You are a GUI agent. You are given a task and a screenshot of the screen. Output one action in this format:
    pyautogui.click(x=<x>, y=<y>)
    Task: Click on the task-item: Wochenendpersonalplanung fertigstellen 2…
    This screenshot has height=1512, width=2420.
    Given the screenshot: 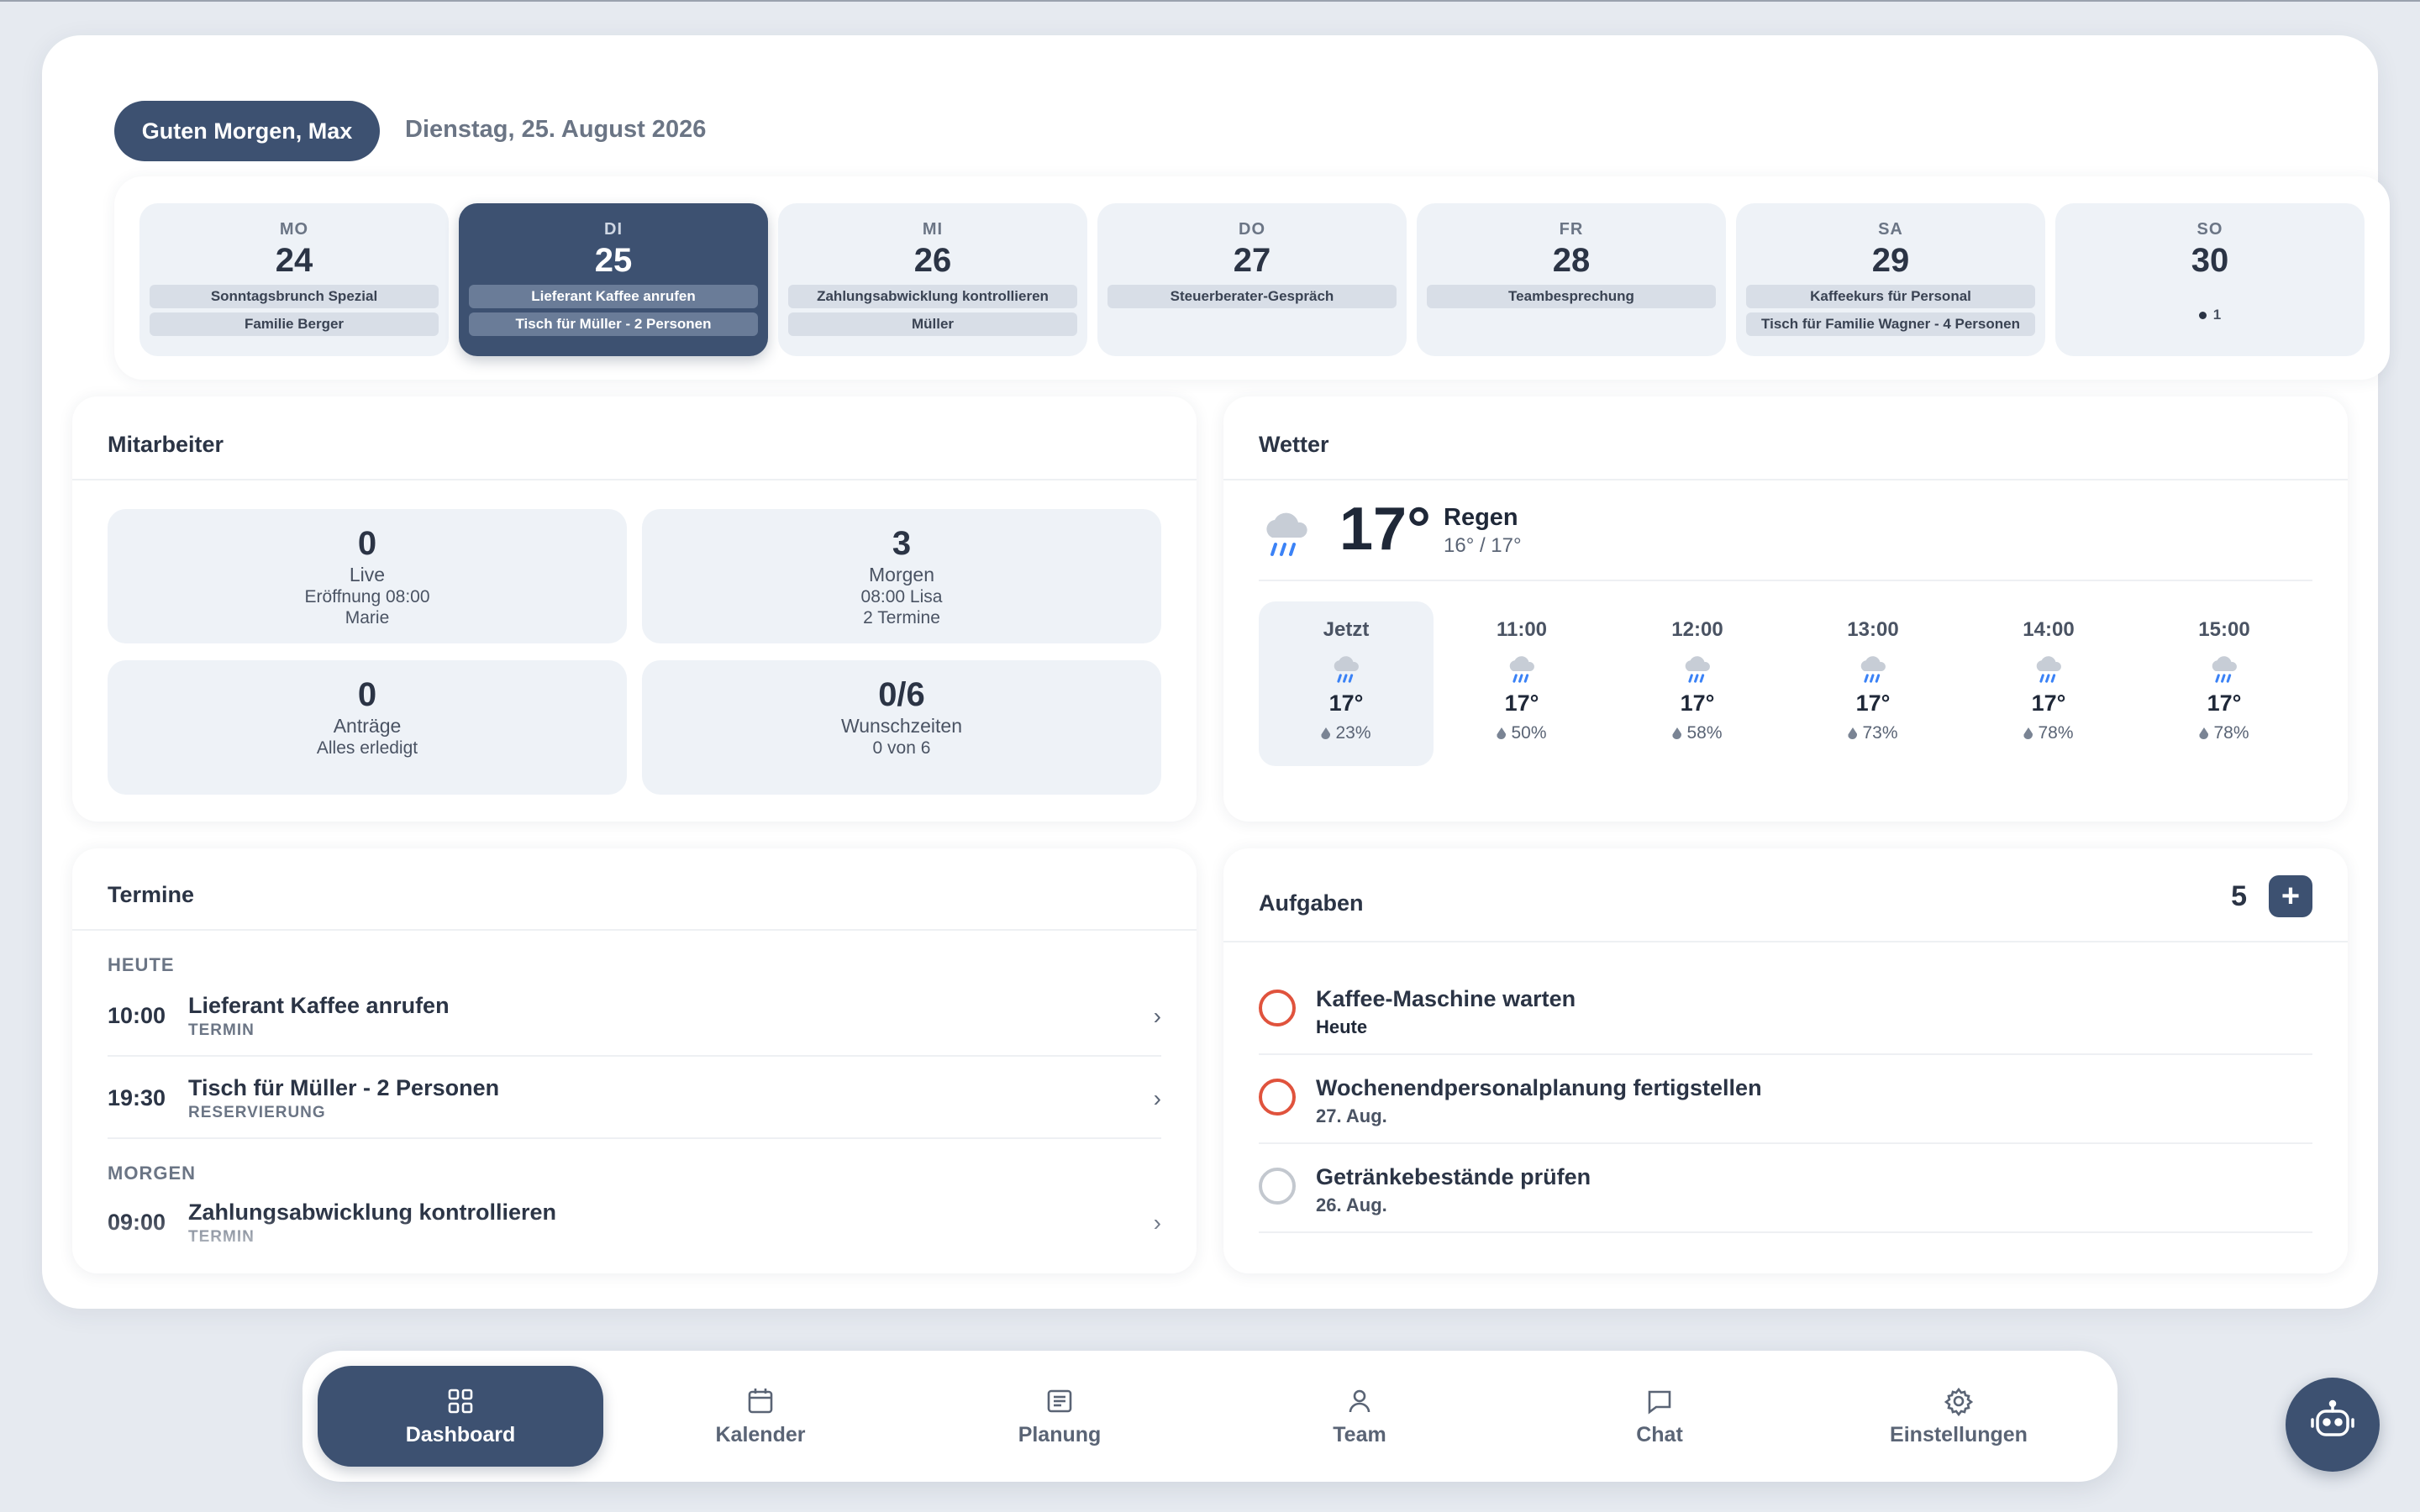 What is the action you would take?
    pyautogui.click(x=1786, y=1099)
    